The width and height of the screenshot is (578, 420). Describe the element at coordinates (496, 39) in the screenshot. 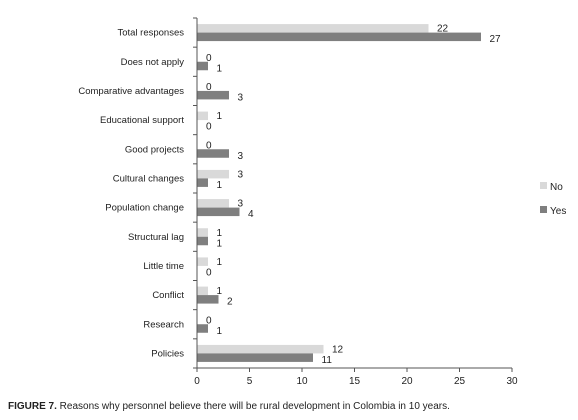

I see `data-label-yes: 27` at that location.